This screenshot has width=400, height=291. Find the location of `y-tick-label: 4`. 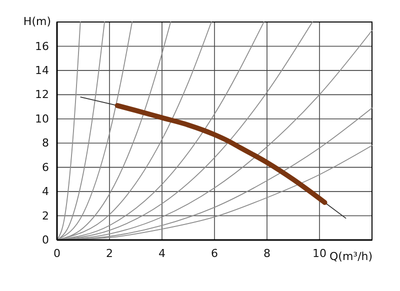

y-tick-label: 4 is located at coordinates (45, 191).